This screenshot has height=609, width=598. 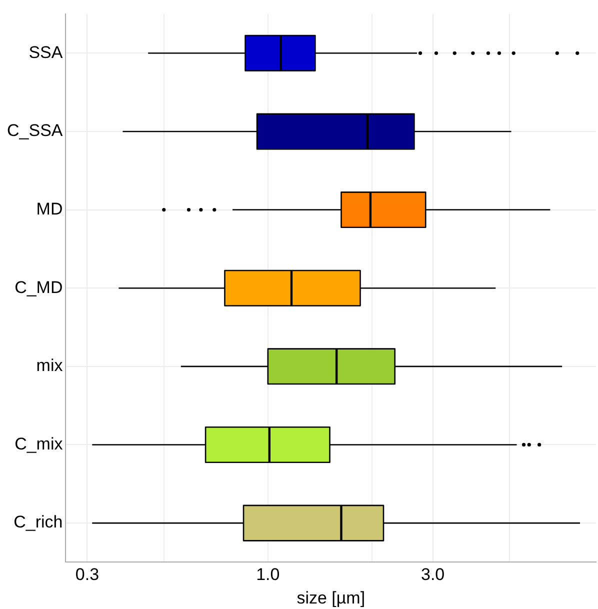 What do you see at coordinates (87, 574) in the screenshot?
I see `x-tick-label: 0.3` at bounding box center [87, 574].